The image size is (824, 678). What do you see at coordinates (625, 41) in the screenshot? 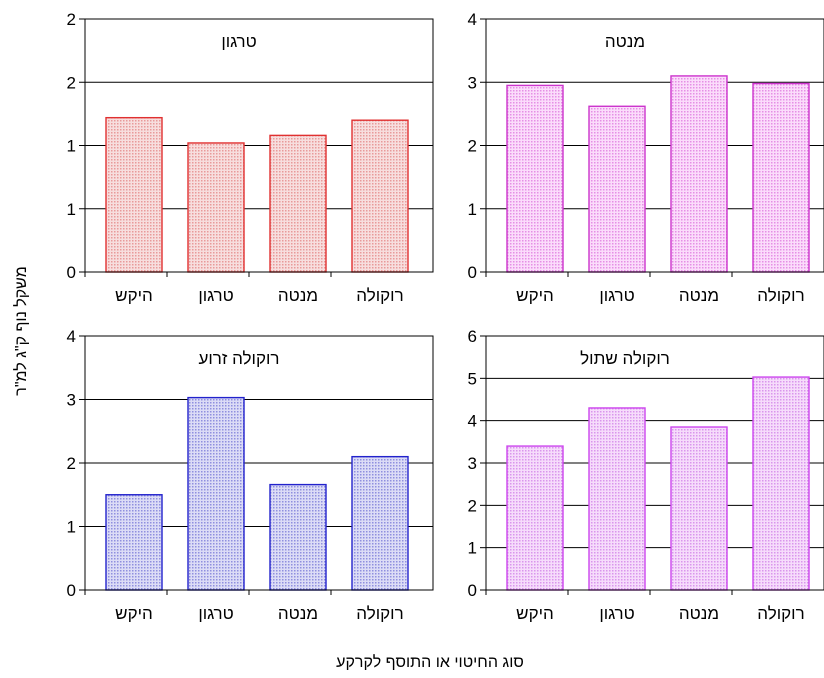
I see `panel-title: מנטה` at bounding box center [625, 41].